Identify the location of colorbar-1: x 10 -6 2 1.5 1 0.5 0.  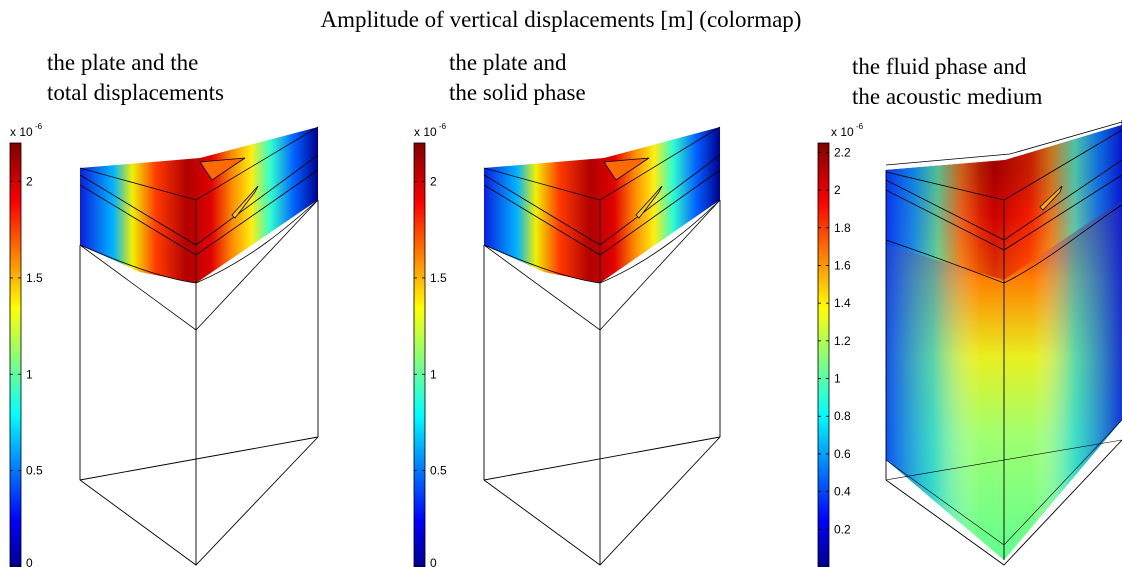
(26, 344).